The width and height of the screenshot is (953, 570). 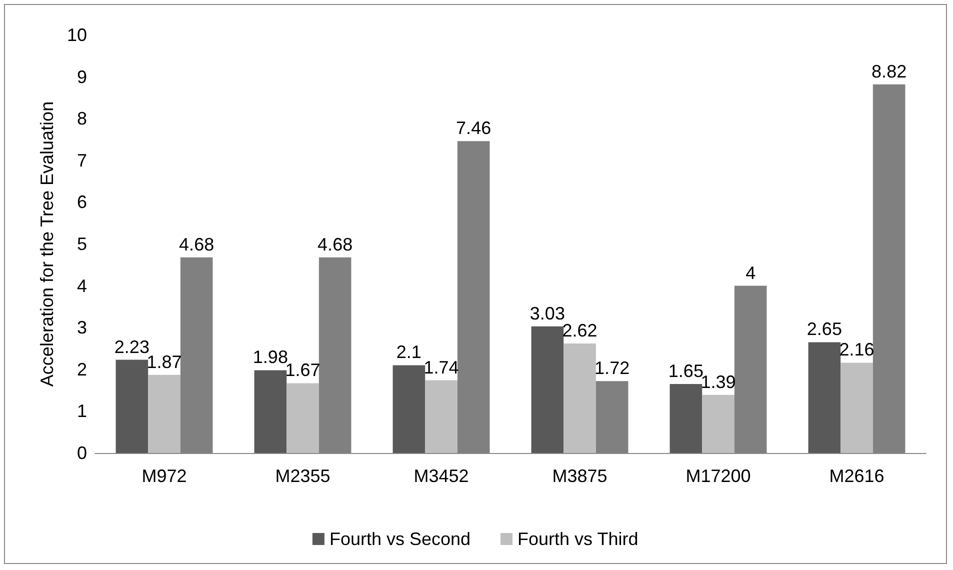 I want to click on y-axis-title: Acceleration for the Tree Evaluation, so click(x=47, y=244).